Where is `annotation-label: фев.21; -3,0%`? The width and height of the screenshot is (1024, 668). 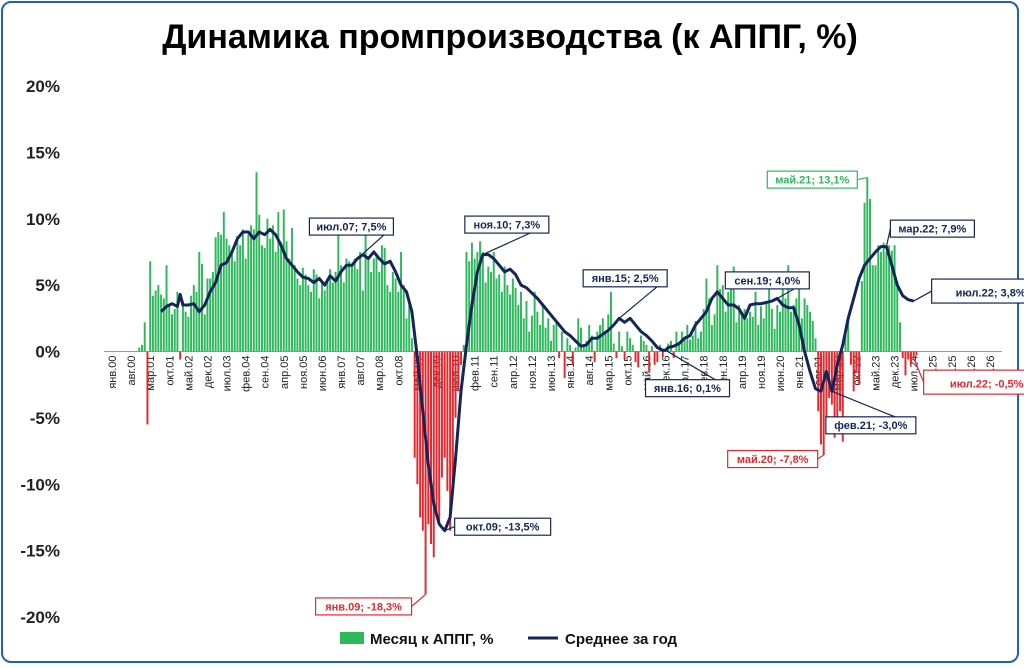
annotation-label: фев.21; -3,0% is located at coordinates (870, 426).